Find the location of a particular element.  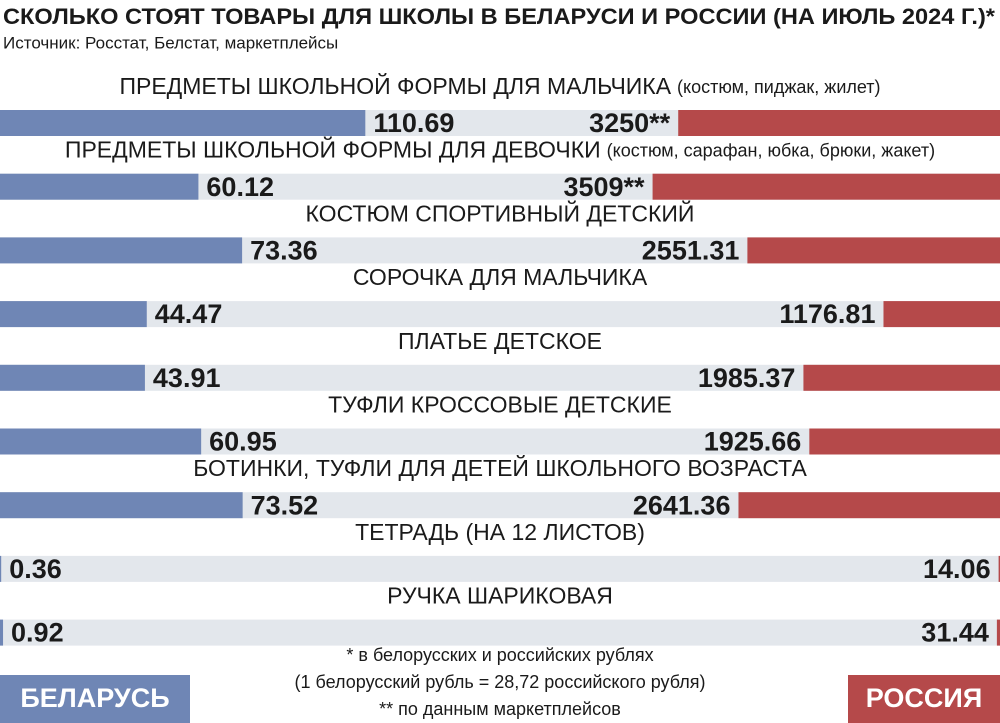

category-name: ПРЕДМЕТЫ ШКОЛЬНОЙ ФОРМЫ ДЛЯ МАЛЬЧИКА is located at coordinates (395, 85).